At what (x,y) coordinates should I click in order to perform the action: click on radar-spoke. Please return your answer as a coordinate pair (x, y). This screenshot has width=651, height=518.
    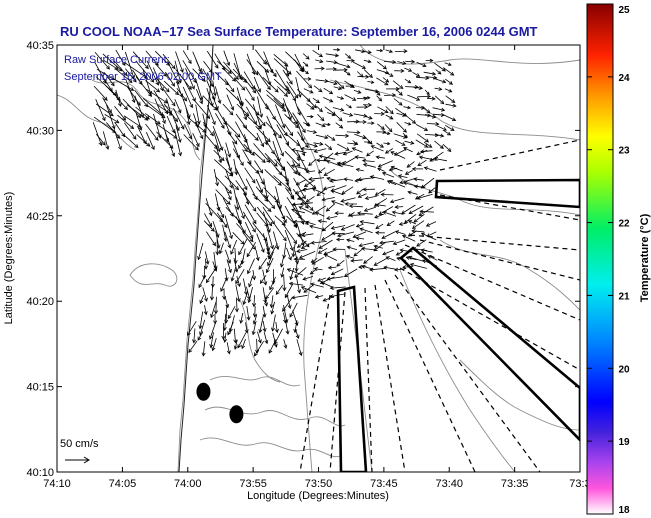
    Looking at the image, I should click on (509, 155).